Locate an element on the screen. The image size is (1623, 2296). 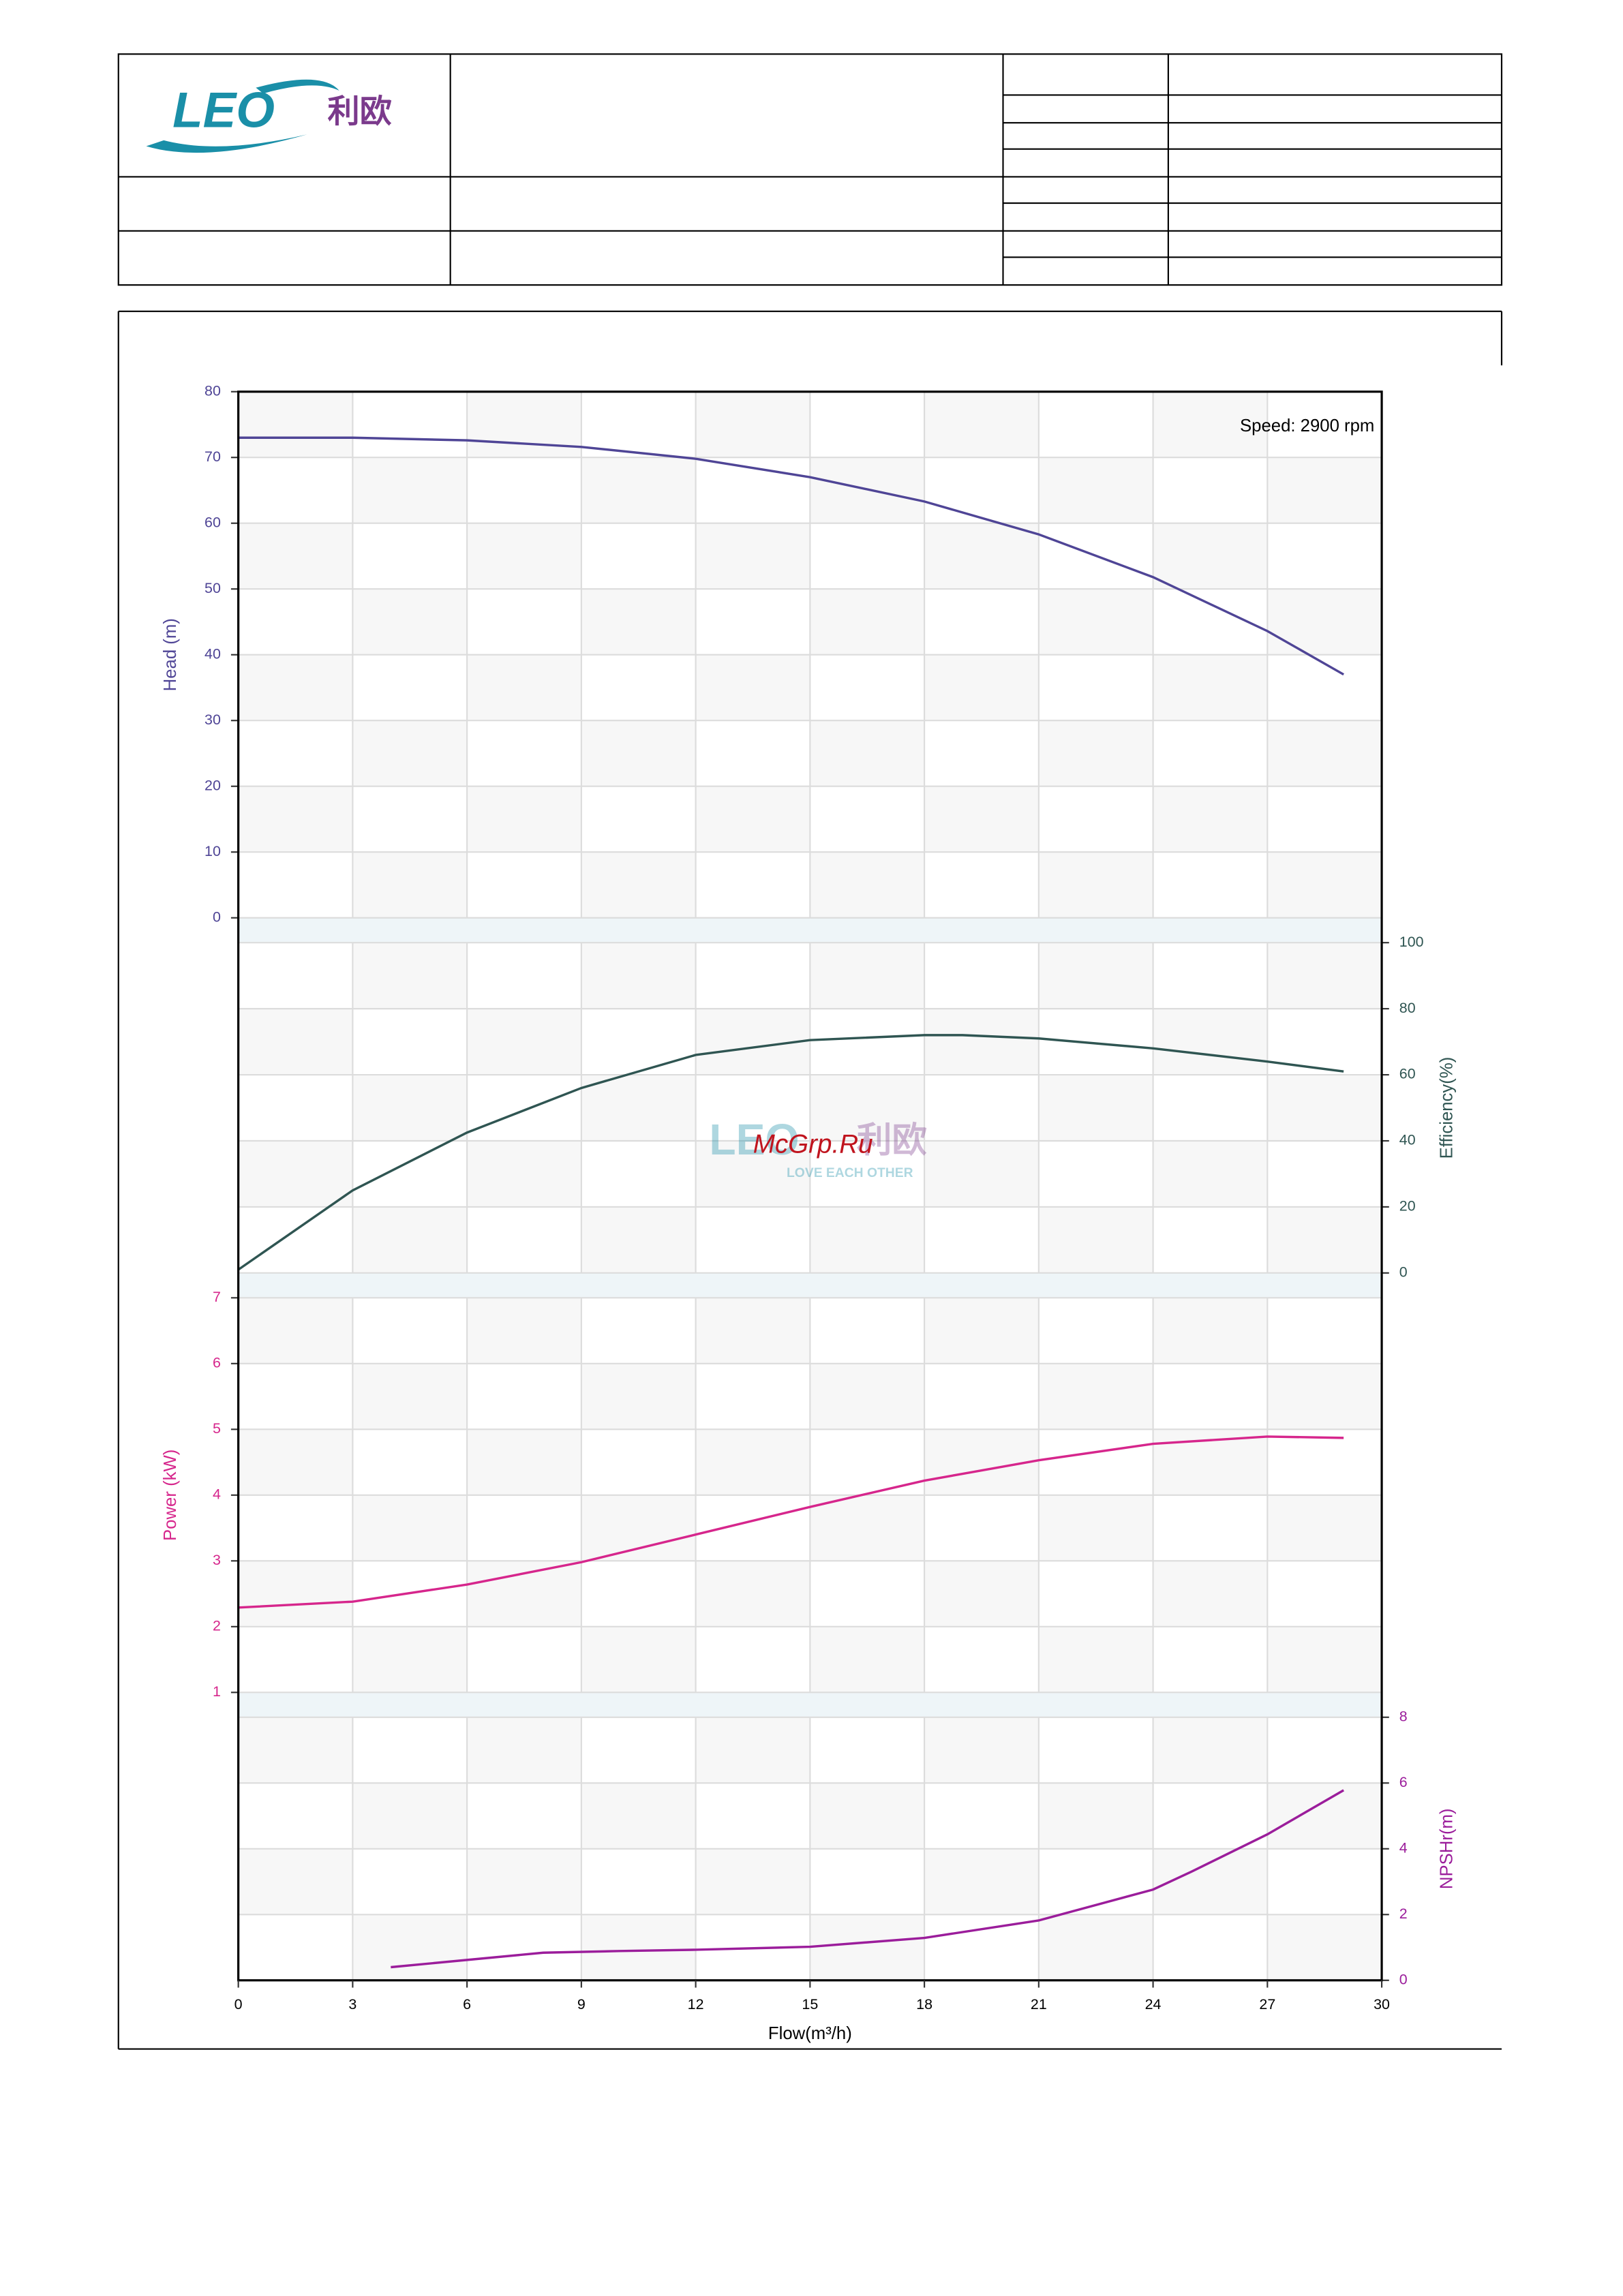
logo-swoosh is located at coordinates (297, 87).